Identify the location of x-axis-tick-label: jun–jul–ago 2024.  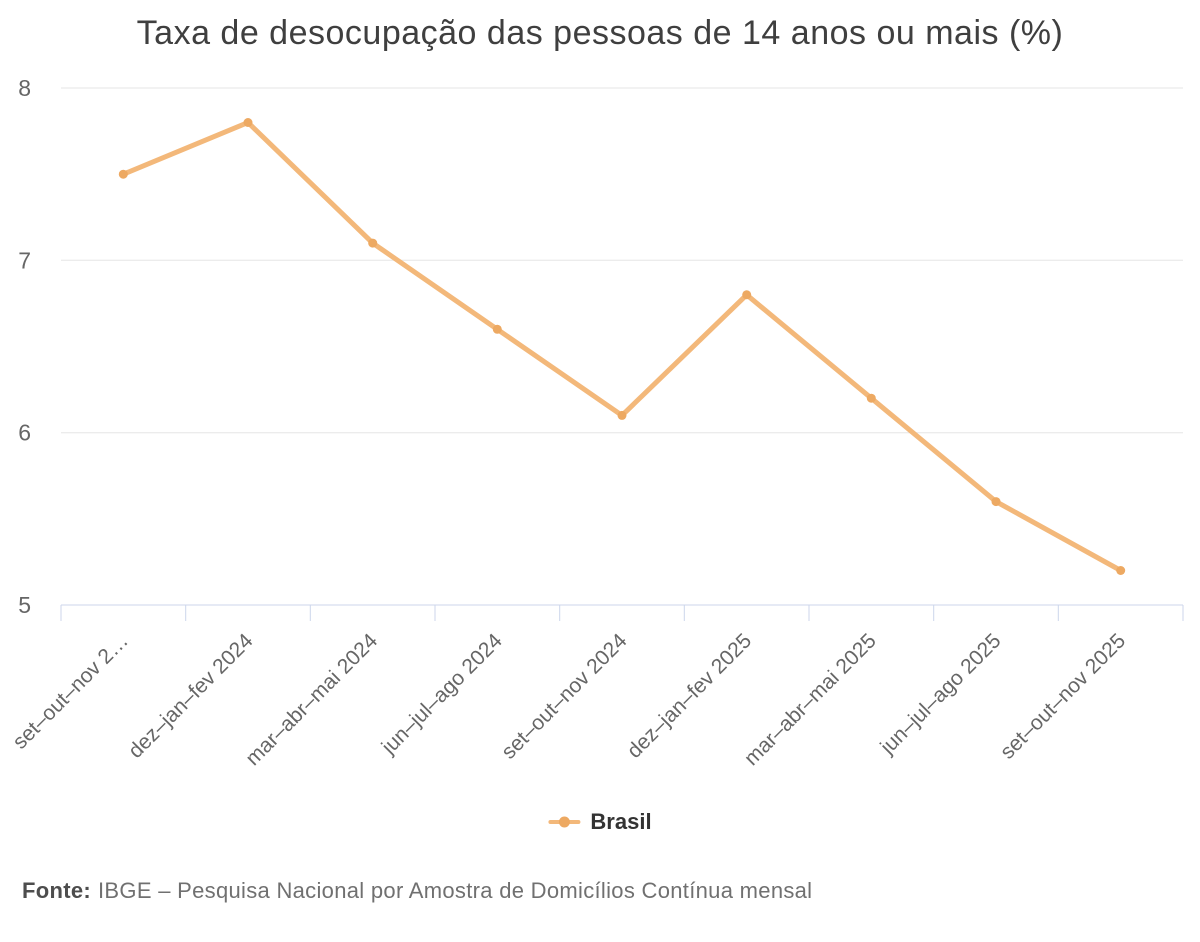
(442, 694).